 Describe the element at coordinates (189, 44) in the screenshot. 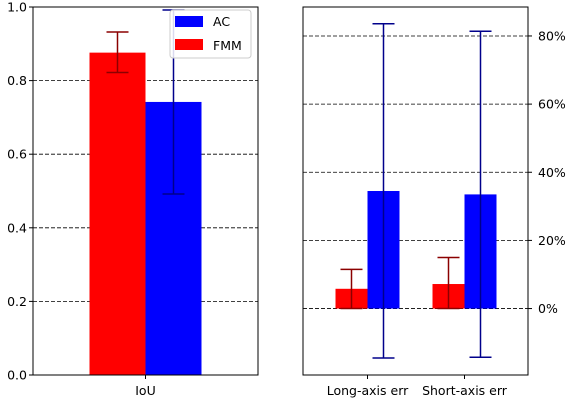

I see `legend-swatch-fmm` at that location.